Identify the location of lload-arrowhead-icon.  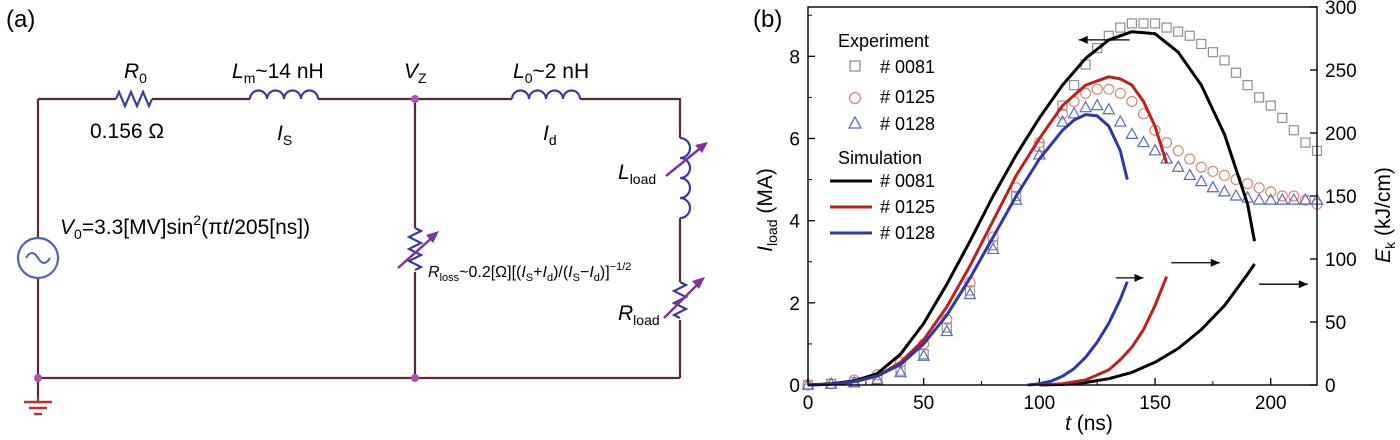
(701, 147).